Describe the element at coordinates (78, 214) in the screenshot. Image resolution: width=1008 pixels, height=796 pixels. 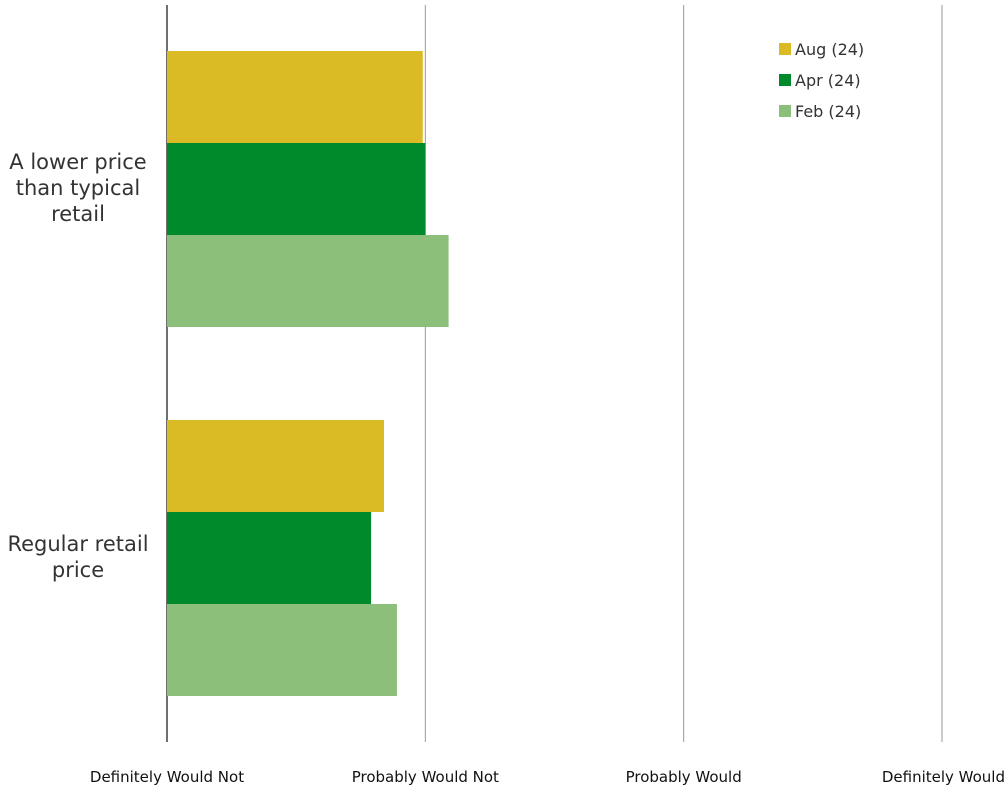
I see `category-label-line: retail` at that location.